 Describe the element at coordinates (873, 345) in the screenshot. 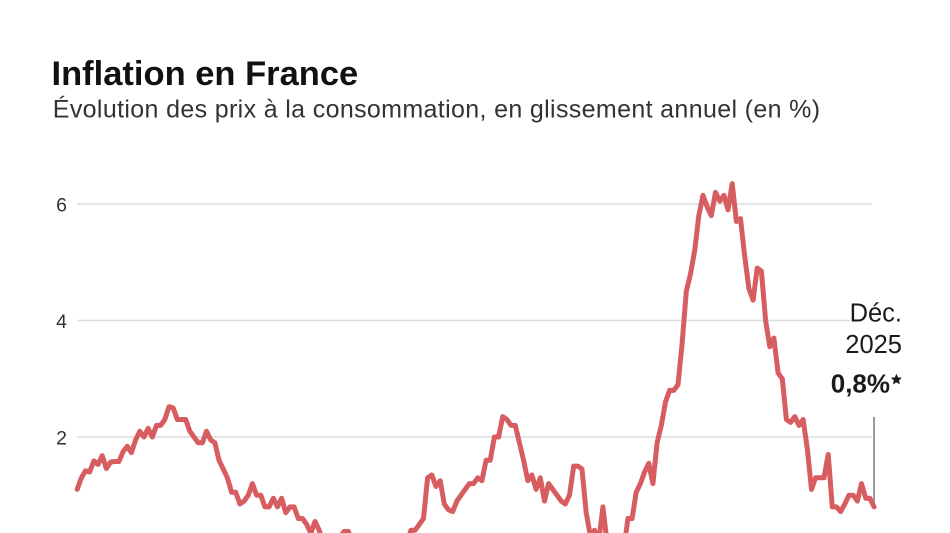

I see `svg-text: 2025` at that location.